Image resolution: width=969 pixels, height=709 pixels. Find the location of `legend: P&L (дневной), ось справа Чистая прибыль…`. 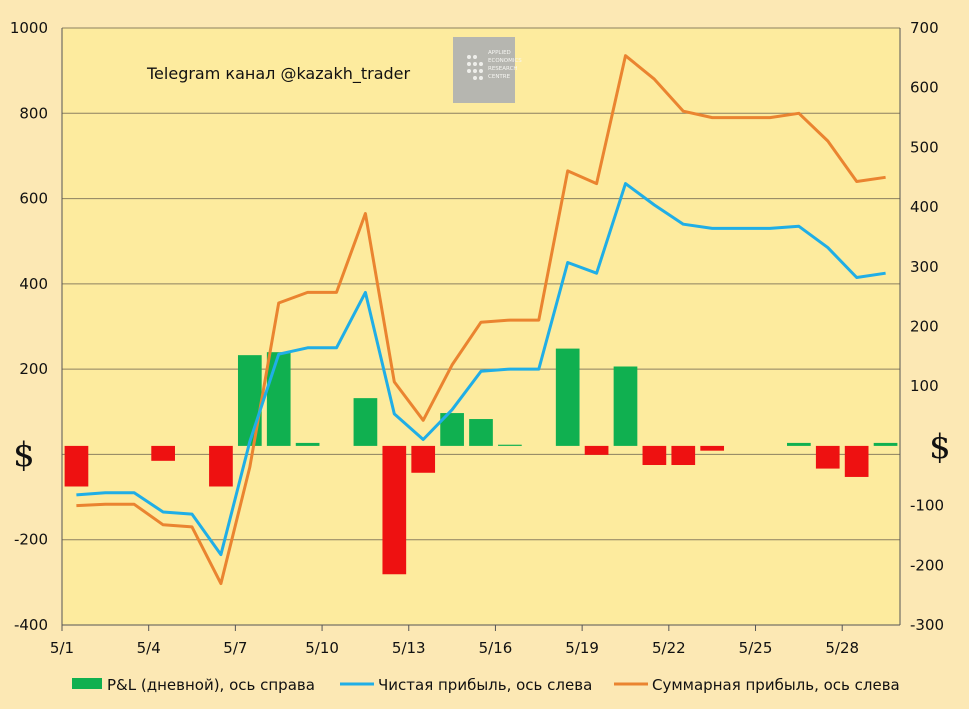

legend: P&L (дневной), ось справа Чистая прибыль… is located at coordinates (486, 685).